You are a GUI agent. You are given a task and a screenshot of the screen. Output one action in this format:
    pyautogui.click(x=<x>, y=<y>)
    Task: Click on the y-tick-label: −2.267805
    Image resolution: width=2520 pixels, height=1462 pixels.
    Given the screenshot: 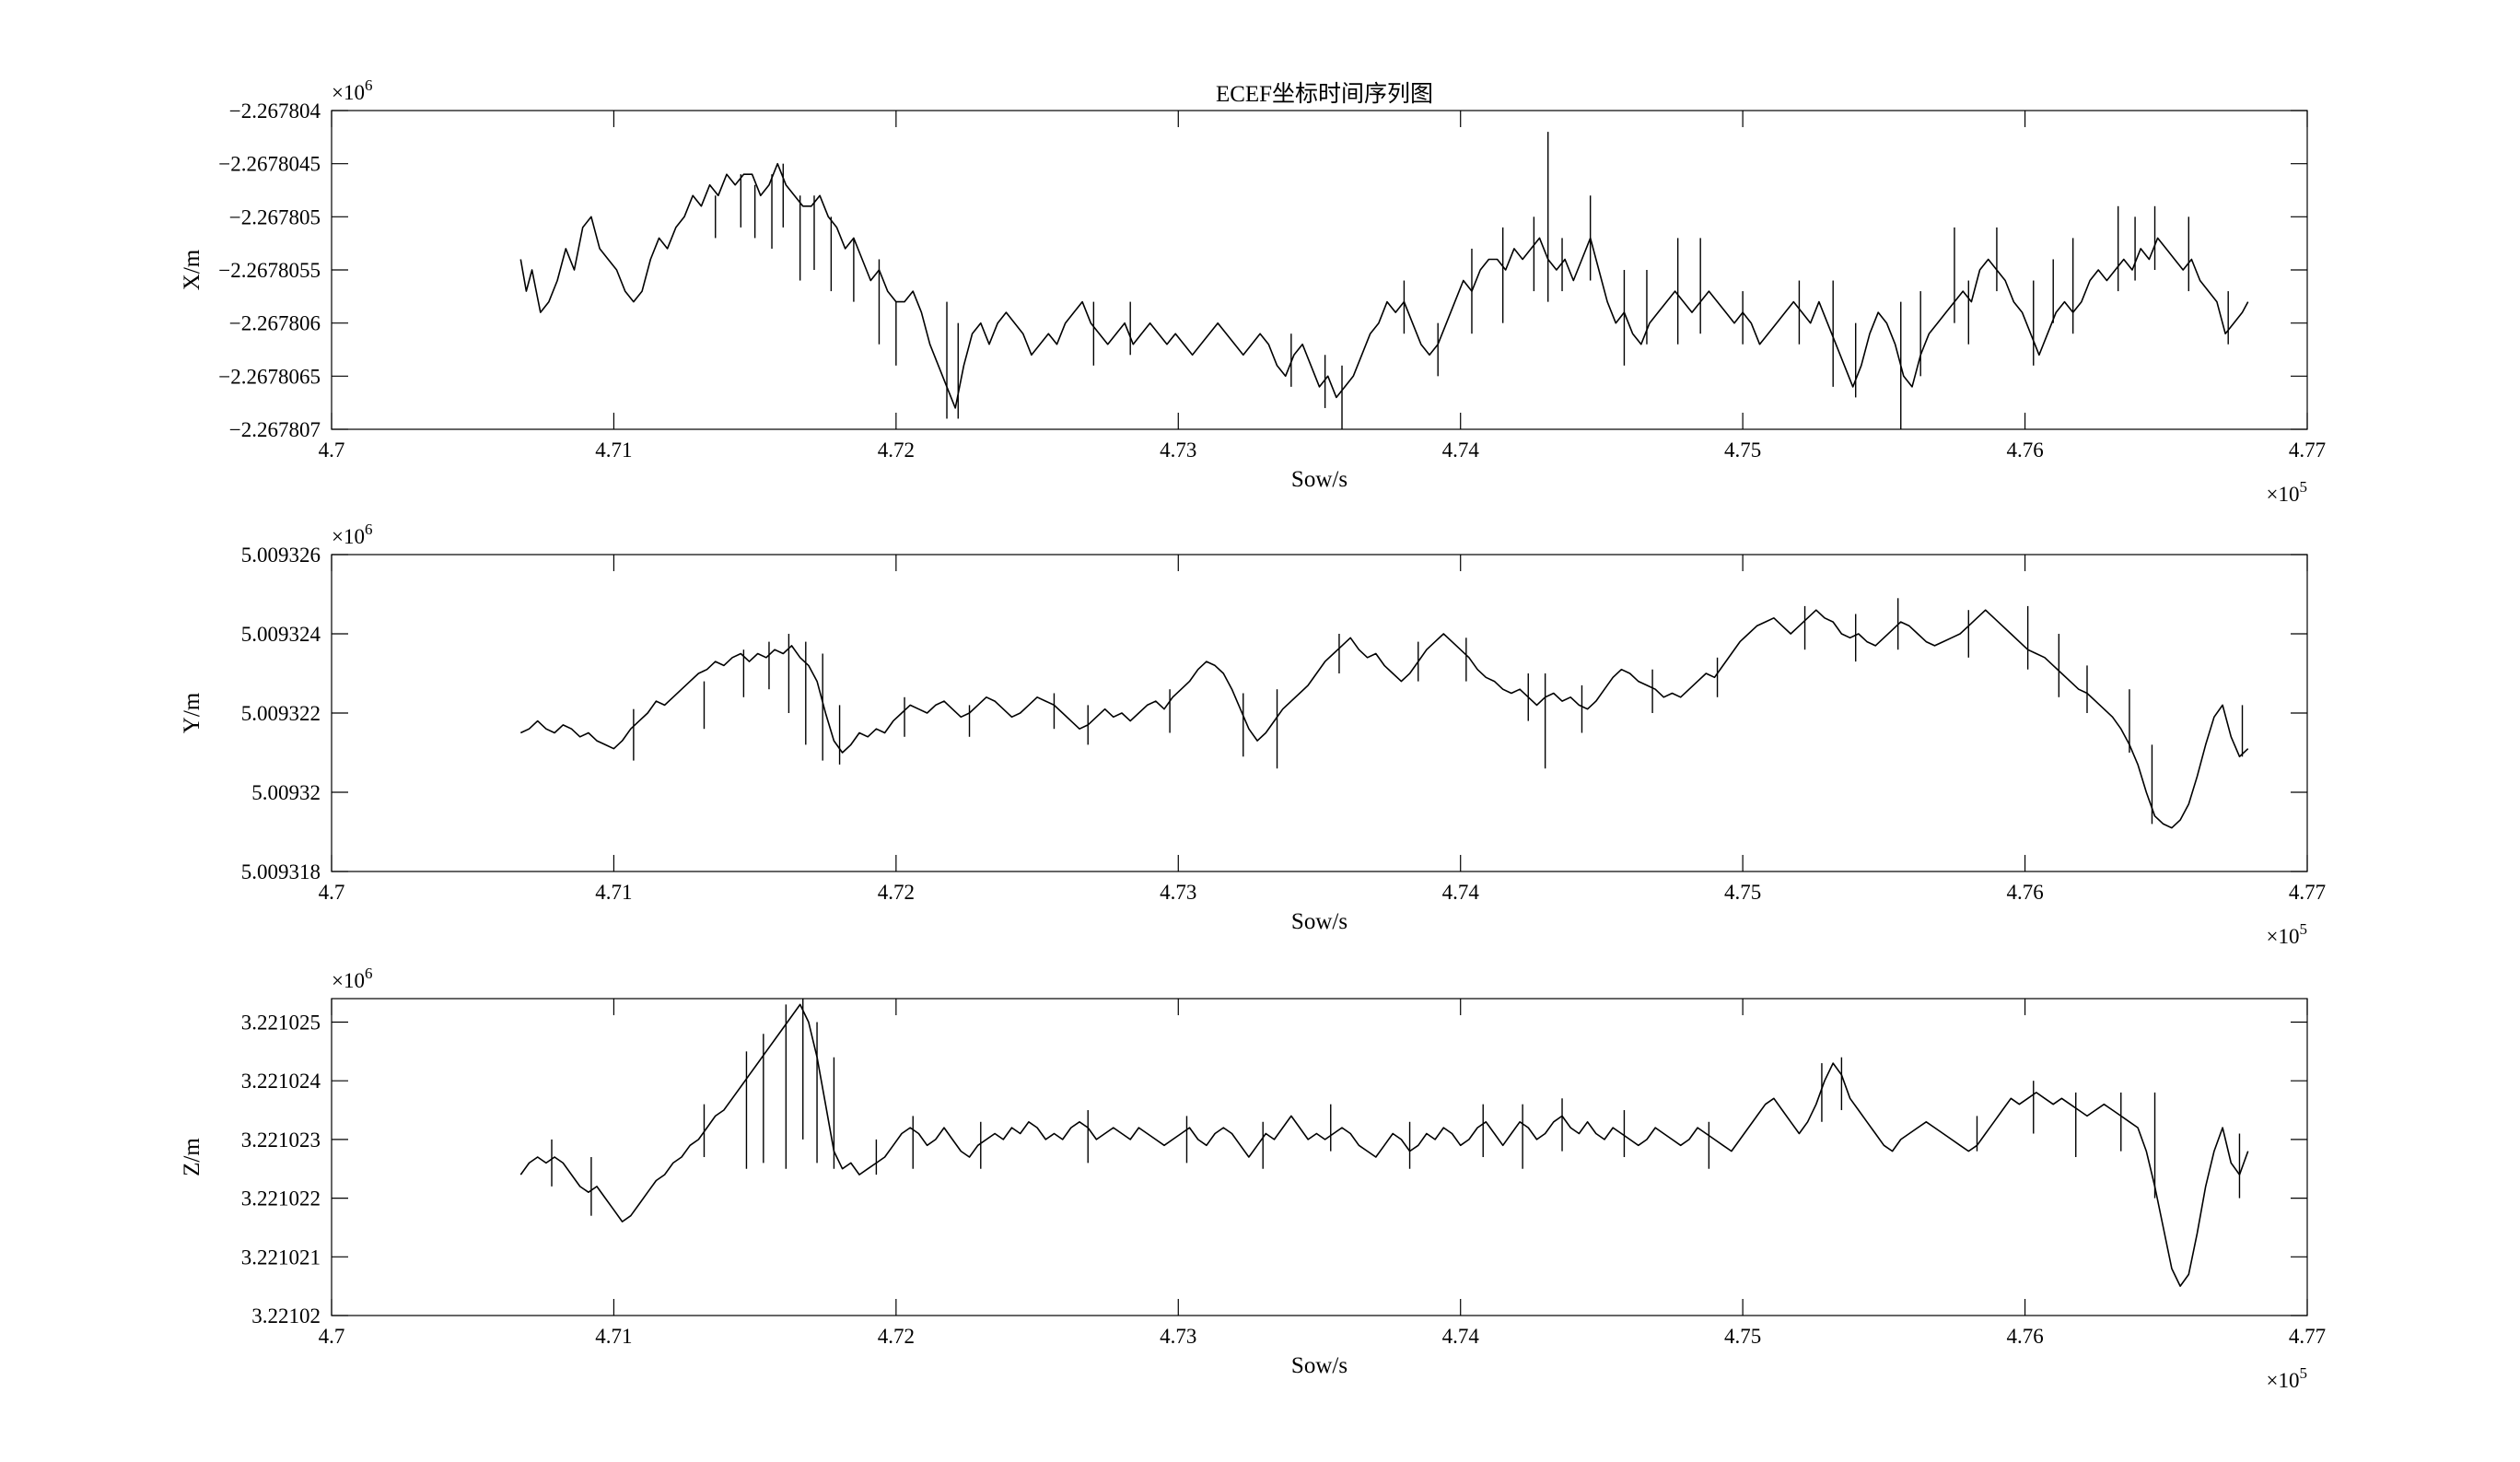 What is the action you would take?
    pyautogui.click(x=275, y=216)
    